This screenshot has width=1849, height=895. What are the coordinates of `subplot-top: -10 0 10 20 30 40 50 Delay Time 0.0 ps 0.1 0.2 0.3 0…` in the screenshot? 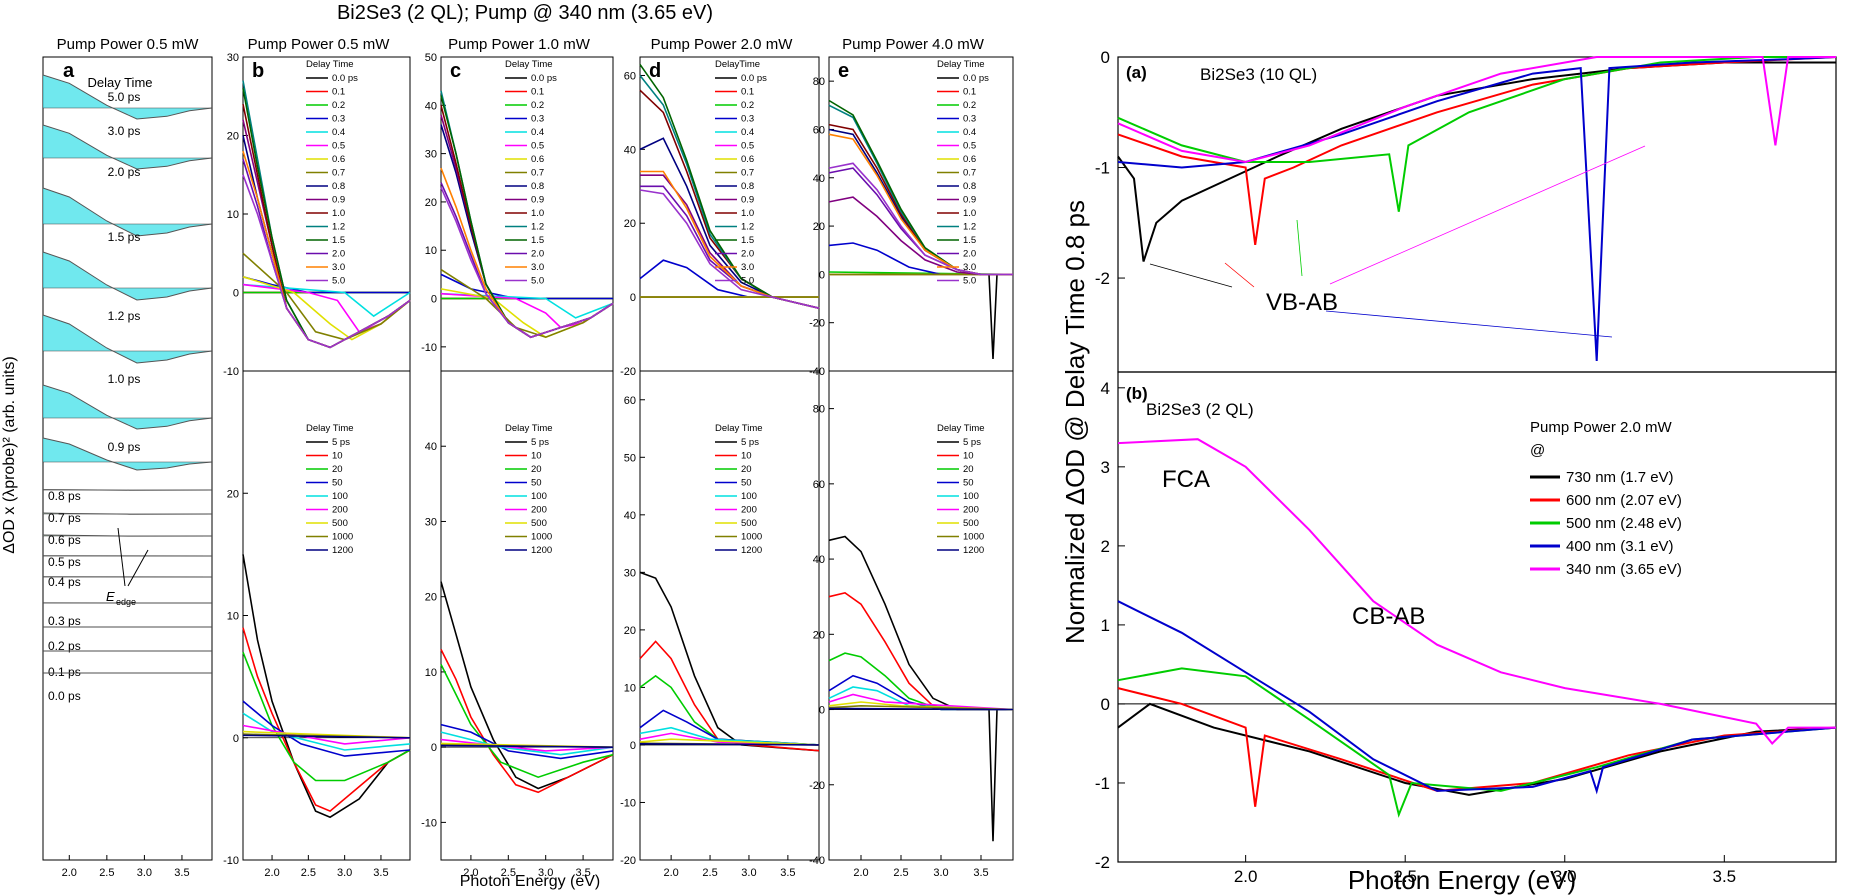 It's located at (517, 212).